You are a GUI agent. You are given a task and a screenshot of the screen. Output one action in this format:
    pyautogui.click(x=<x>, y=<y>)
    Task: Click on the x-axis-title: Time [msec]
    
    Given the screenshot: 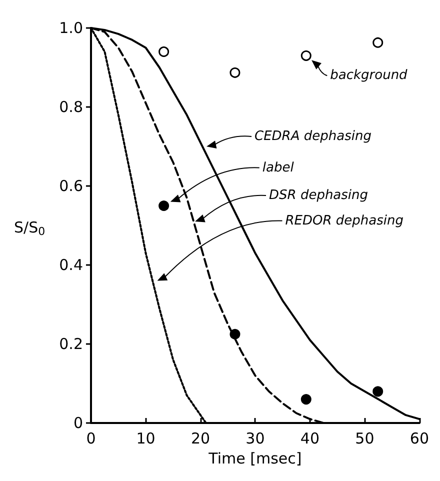 What is the action you would take?
    pyautogui.click(x=255, y=459)
    